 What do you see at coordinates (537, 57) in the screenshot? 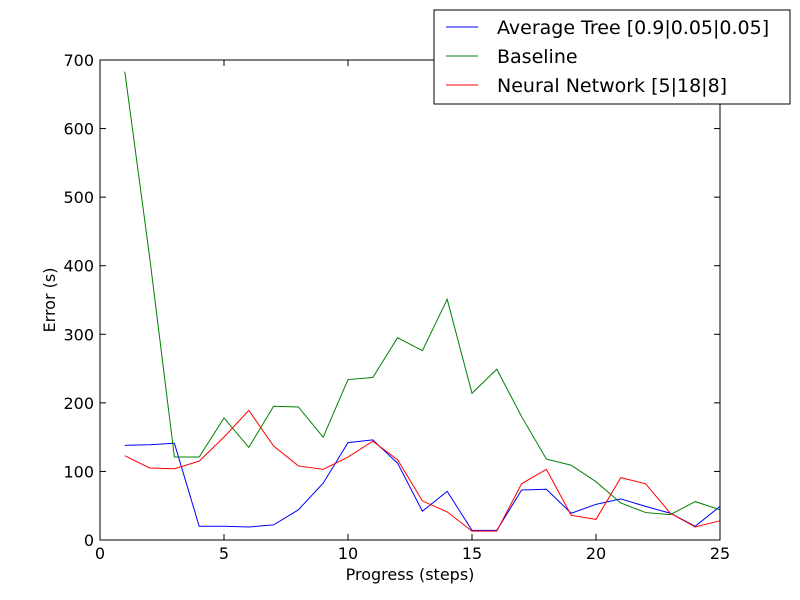
I see `legend-label-1: Baseline` at bounding box center [537, 57].